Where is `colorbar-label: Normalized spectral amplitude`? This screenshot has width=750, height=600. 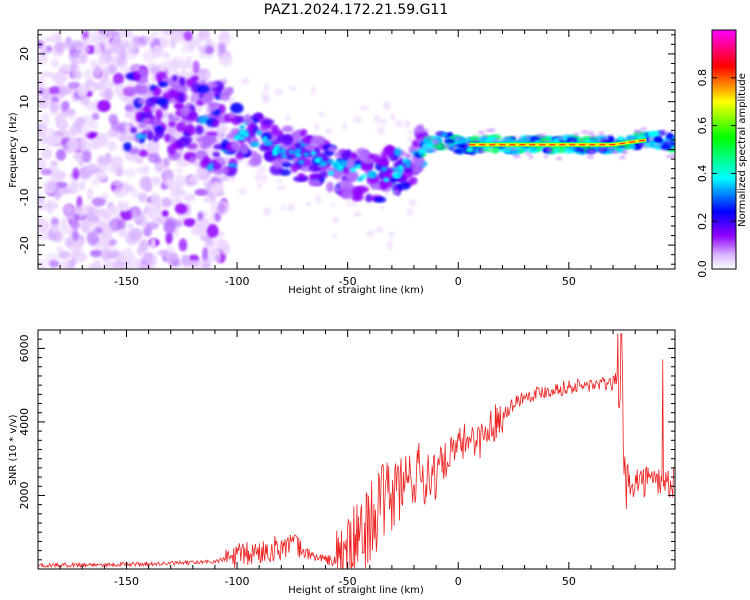
colorbar-label: Normalized spectral amplitude is located at coordinates (742, 150).